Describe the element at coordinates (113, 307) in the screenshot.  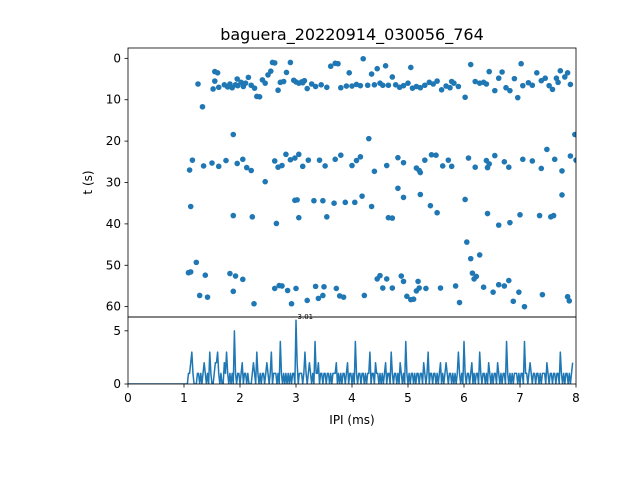
I see `y-tick-label: 60` at that location.